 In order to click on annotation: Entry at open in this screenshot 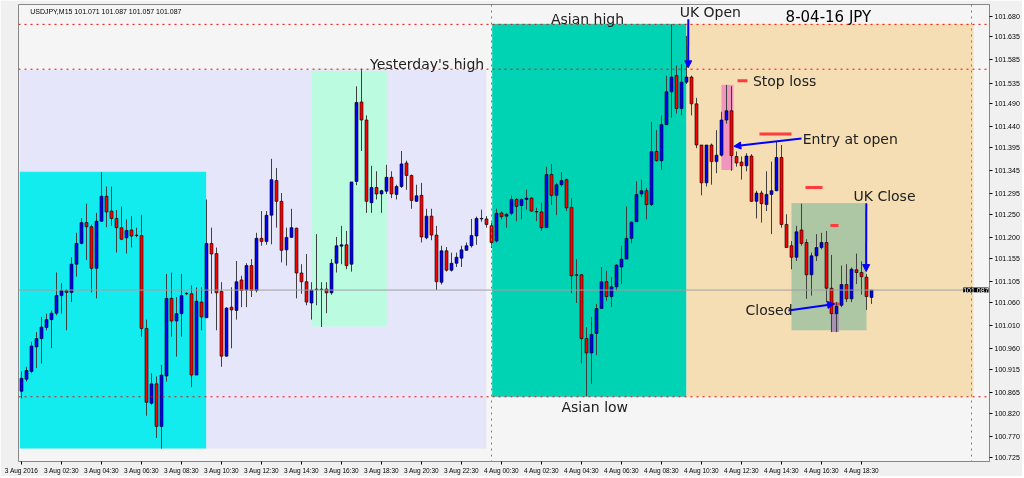, I will do `click(850, 138)`.